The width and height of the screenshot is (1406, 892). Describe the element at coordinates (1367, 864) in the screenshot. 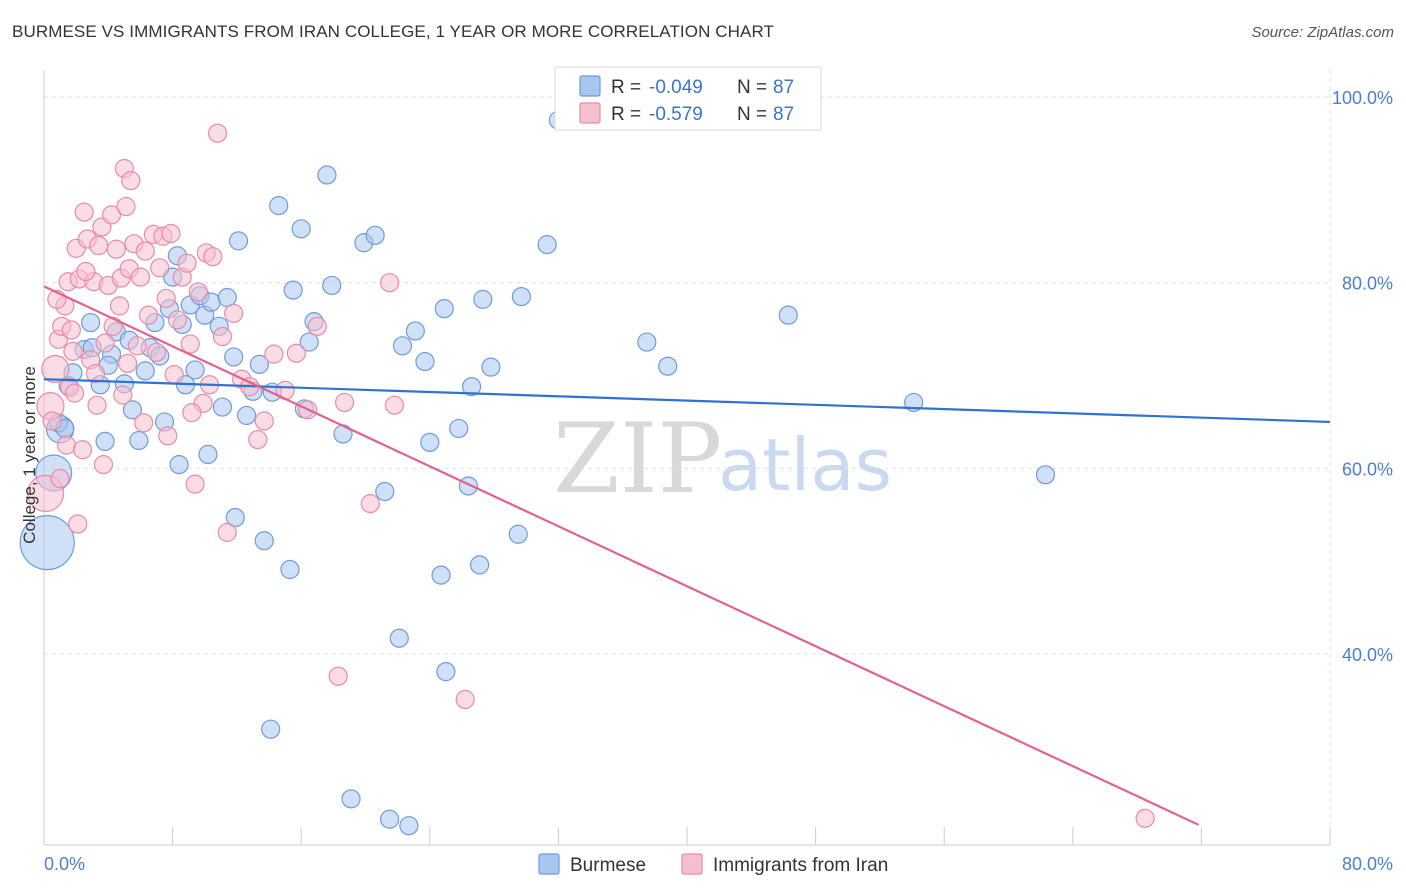

I see `x-tick-label: 80.0%` at that location.